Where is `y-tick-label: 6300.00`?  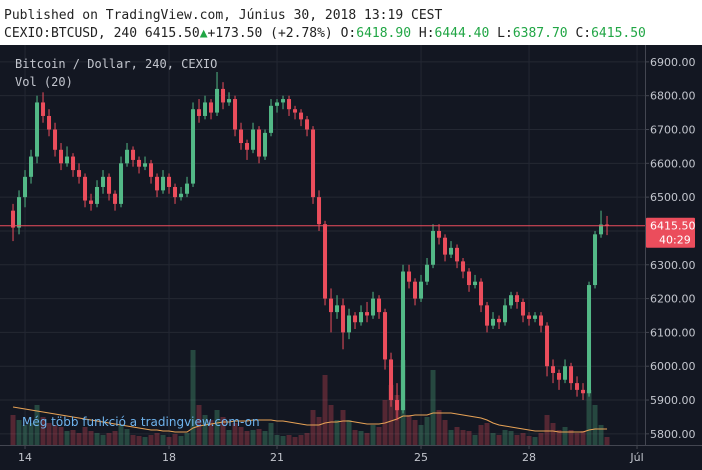 y-tick-label: 6300.00 is located at coordinates (673, 265).